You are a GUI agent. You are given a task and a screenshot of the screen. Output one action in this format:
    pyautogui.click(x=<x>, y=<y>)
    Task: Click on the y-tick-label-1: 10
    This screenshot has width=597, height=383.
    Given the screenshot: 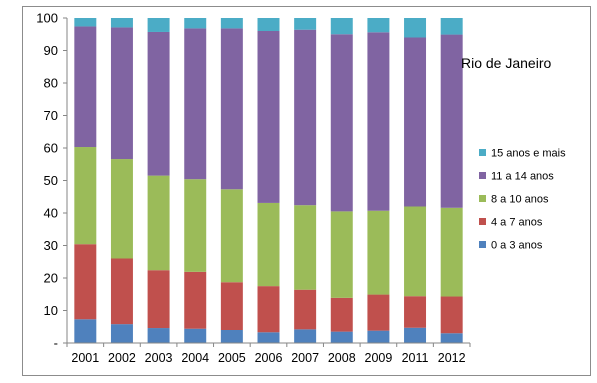 What is the action you would take?
    pyautogui.click(x=51, y=310)
    